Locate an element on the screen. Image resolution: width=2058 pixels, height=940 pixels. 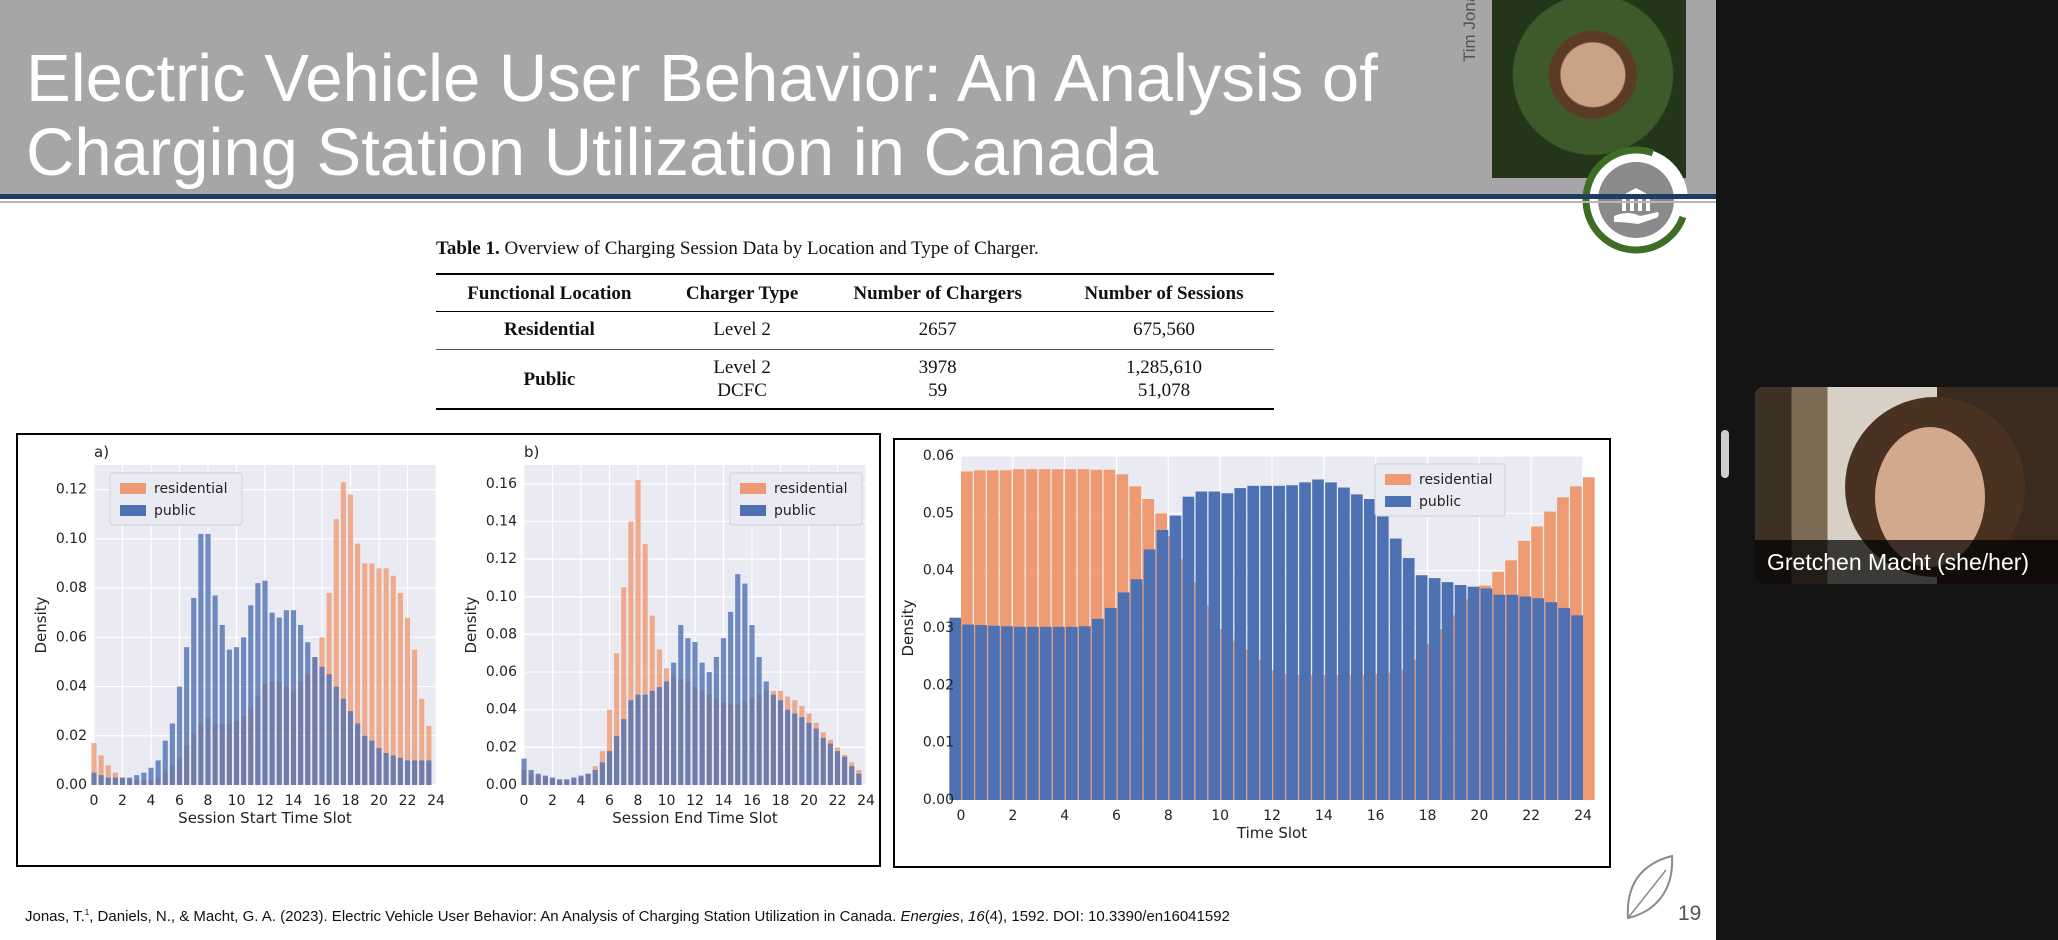
citation-authors: Jonas, T. is located at coordinates (55, 916).